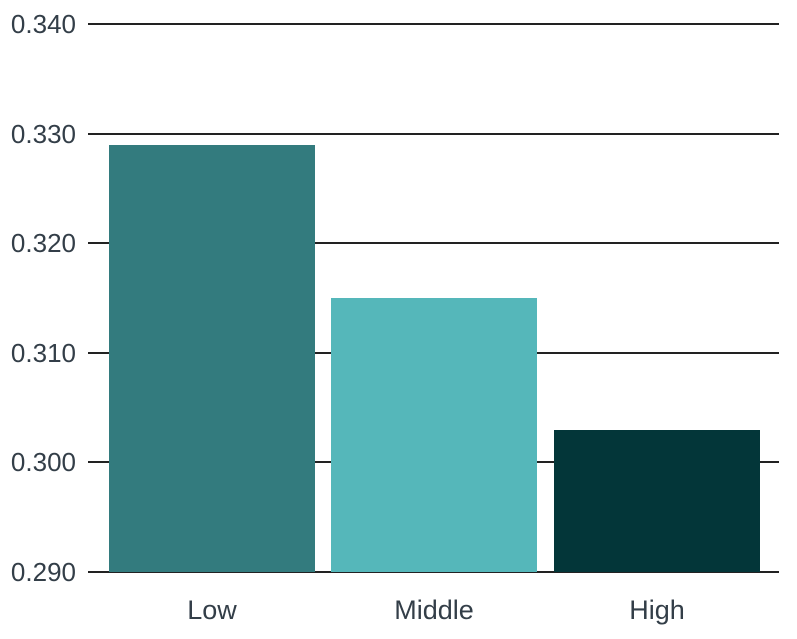 The width and height of the screenshot is (797, 639). Describe the element at coordinates (43, 462) in the screenshot. I see `y-axis-tick-label: 0.300` at that location.